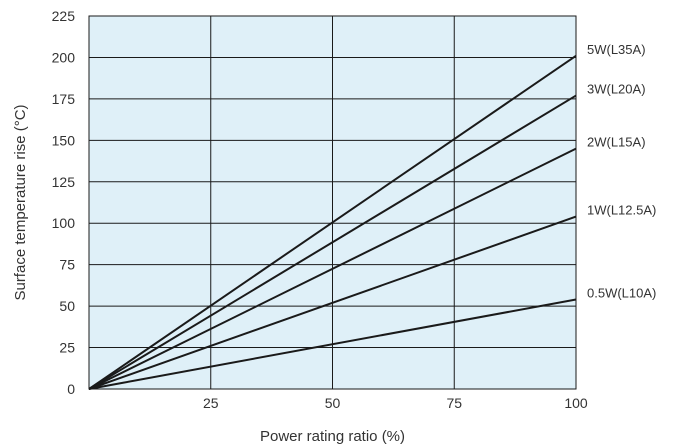 The height and width of the screenshot is (447, 680). Describe the element at coordinates (64, 99) in the screenshot. I see `y-tick-label: 175` at that location.